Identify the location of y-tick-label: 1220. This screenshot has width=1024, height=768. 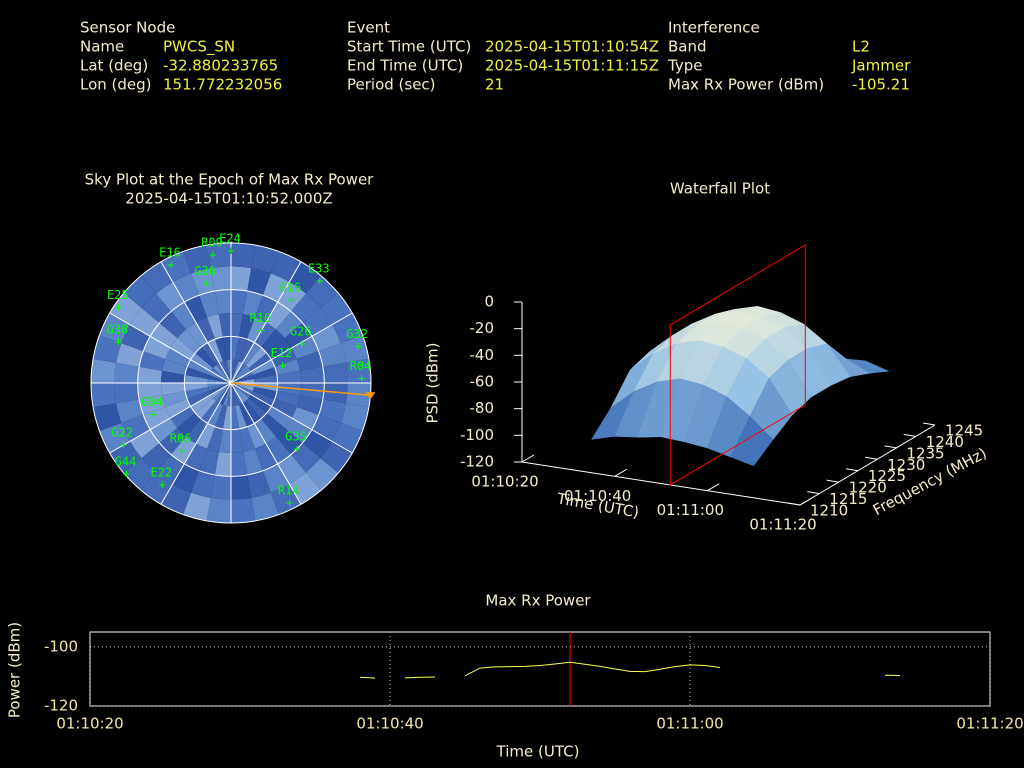
(868, 488).